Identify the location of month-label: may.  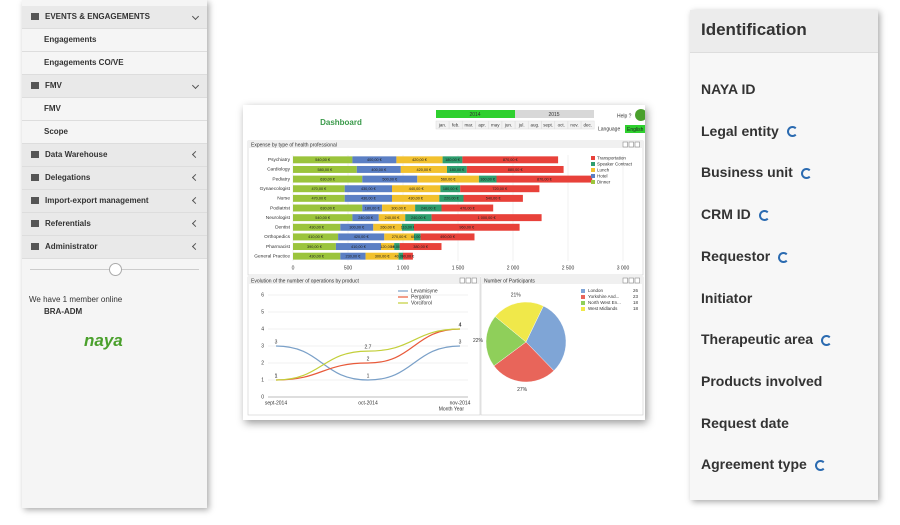
(495, 125).